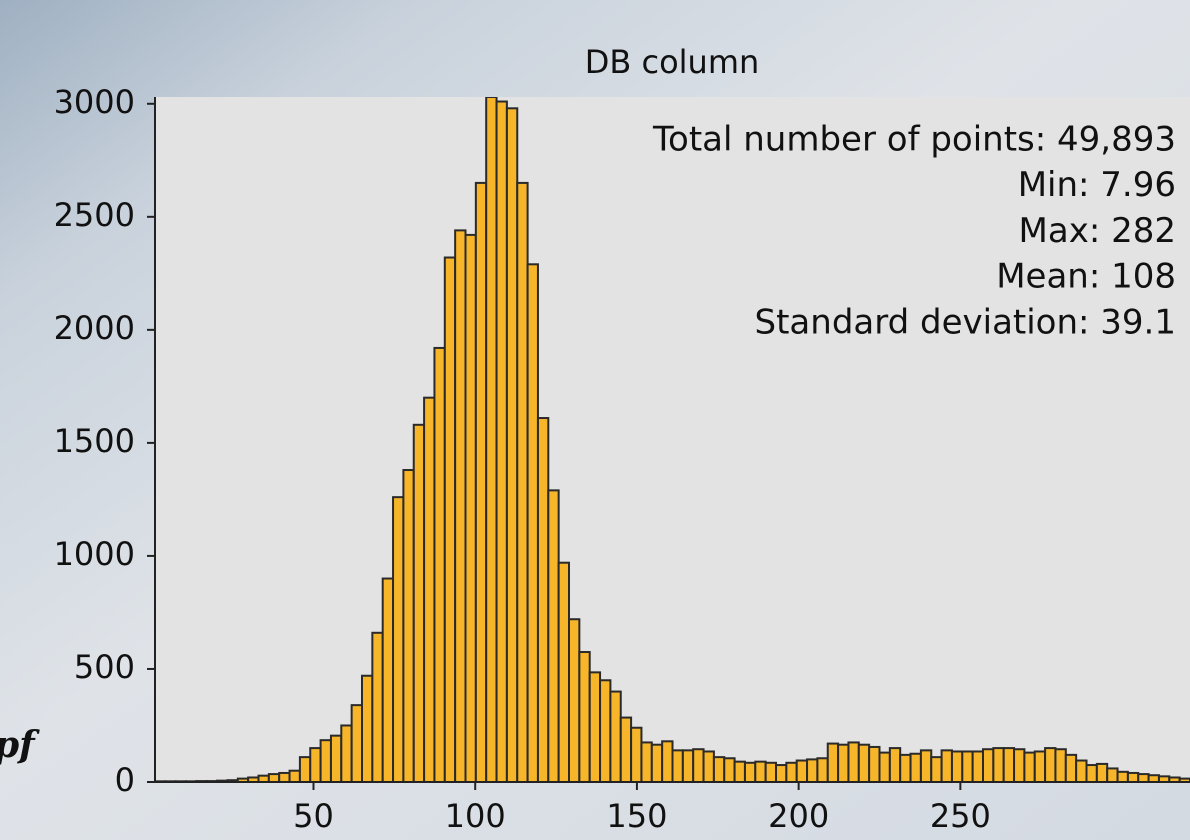 Image resolution: width=1190 pixels, height=840 pixels. Describe the element at coordinates (1097, 185) in the screenshot. I see `stat-annotation: Min: 7.96` at that location.